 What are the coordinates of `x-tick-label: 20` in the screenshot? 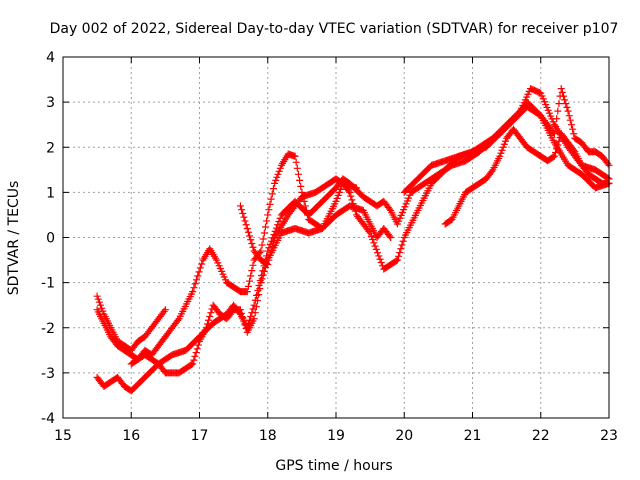 It's located at (404, 436).